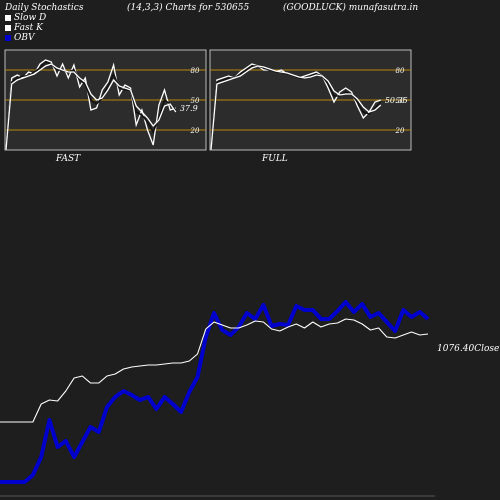  Describe the element at coordinates (189, 108) in the screenshot. I see `fast-last-value: 37.9` at that location.